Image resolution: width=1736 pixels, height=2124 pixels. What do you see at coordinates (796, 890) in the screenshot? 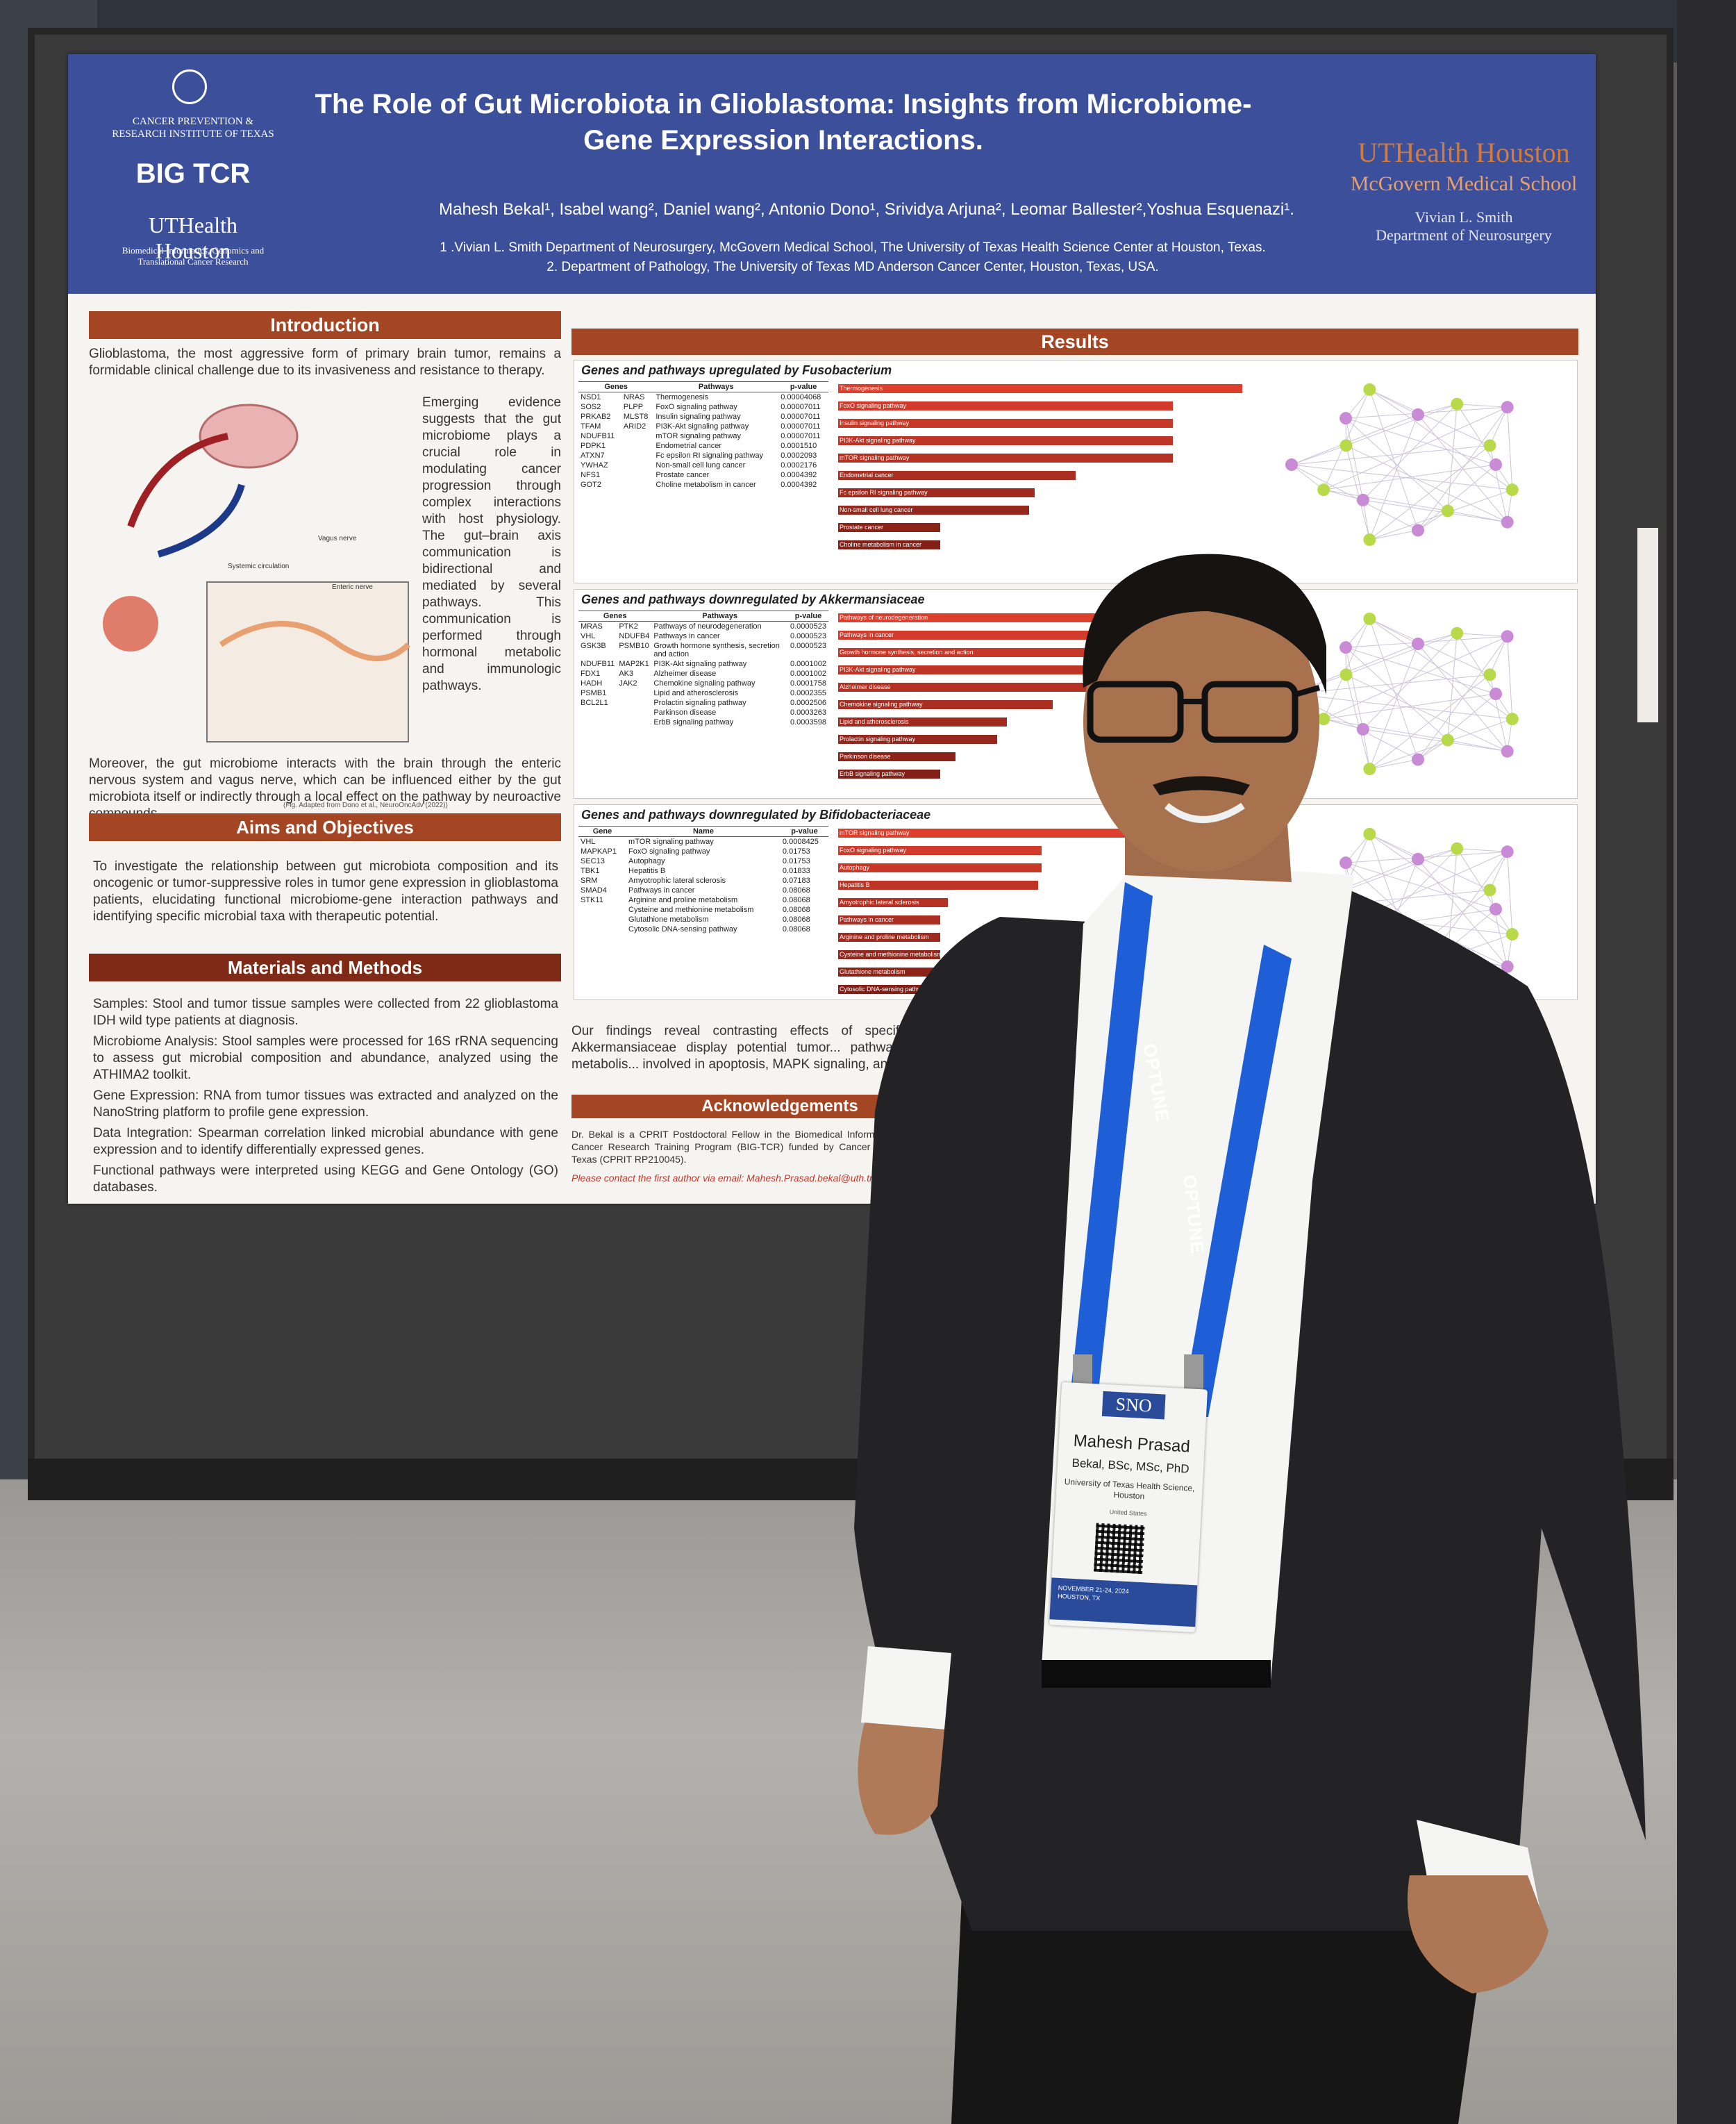
I see `table-cell: 0.08068` at bounding box center [796, 890].